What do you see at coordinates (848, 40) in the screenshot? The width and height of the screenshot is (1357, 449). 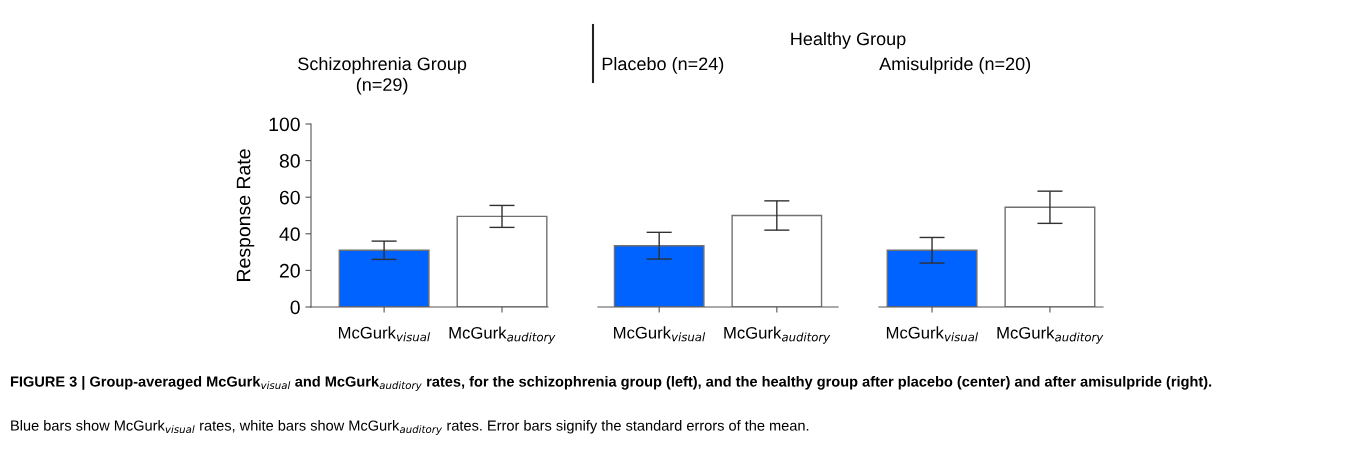 I see `text: Healthy Group` at bounding box center [848, 40].